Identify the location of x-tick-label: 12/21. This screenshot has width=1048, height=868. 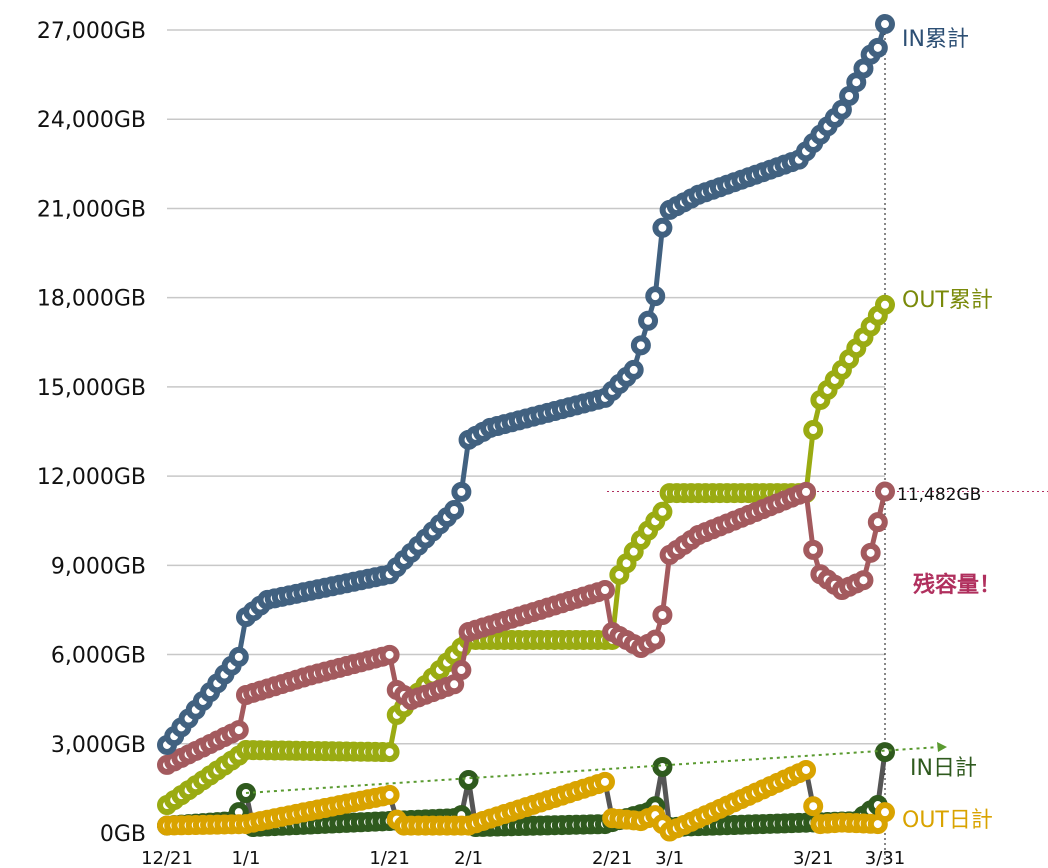
(167, 858).